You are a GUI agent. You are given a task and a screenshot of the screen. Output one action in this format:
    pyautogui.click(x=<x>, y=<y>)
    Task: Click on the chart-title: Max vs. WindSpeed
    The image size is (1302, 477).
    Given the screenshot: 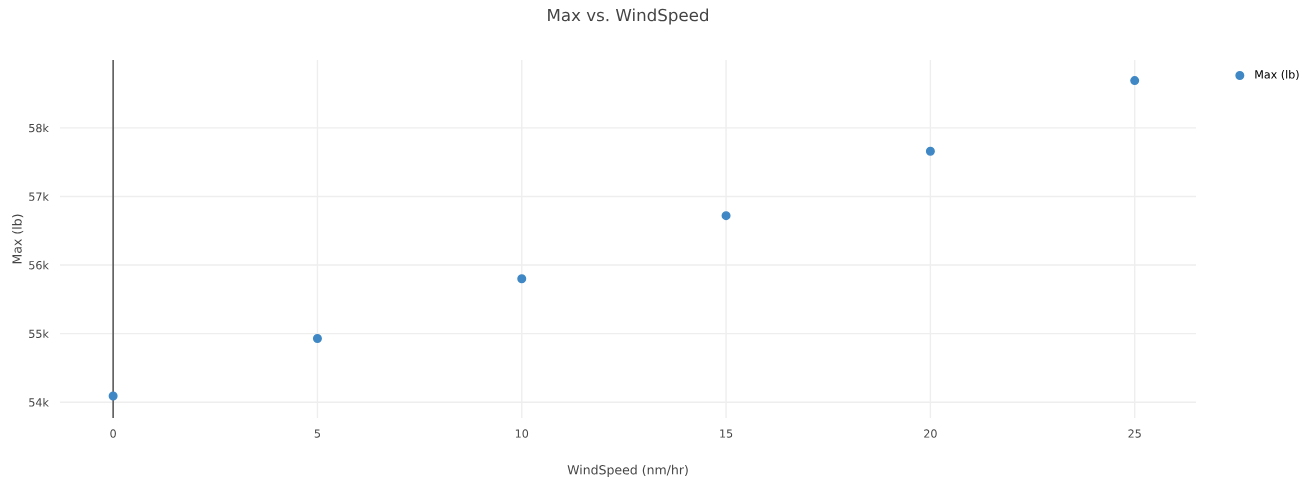 What is the action you would take?
    pyautogui.click(x=628, y=16)
    